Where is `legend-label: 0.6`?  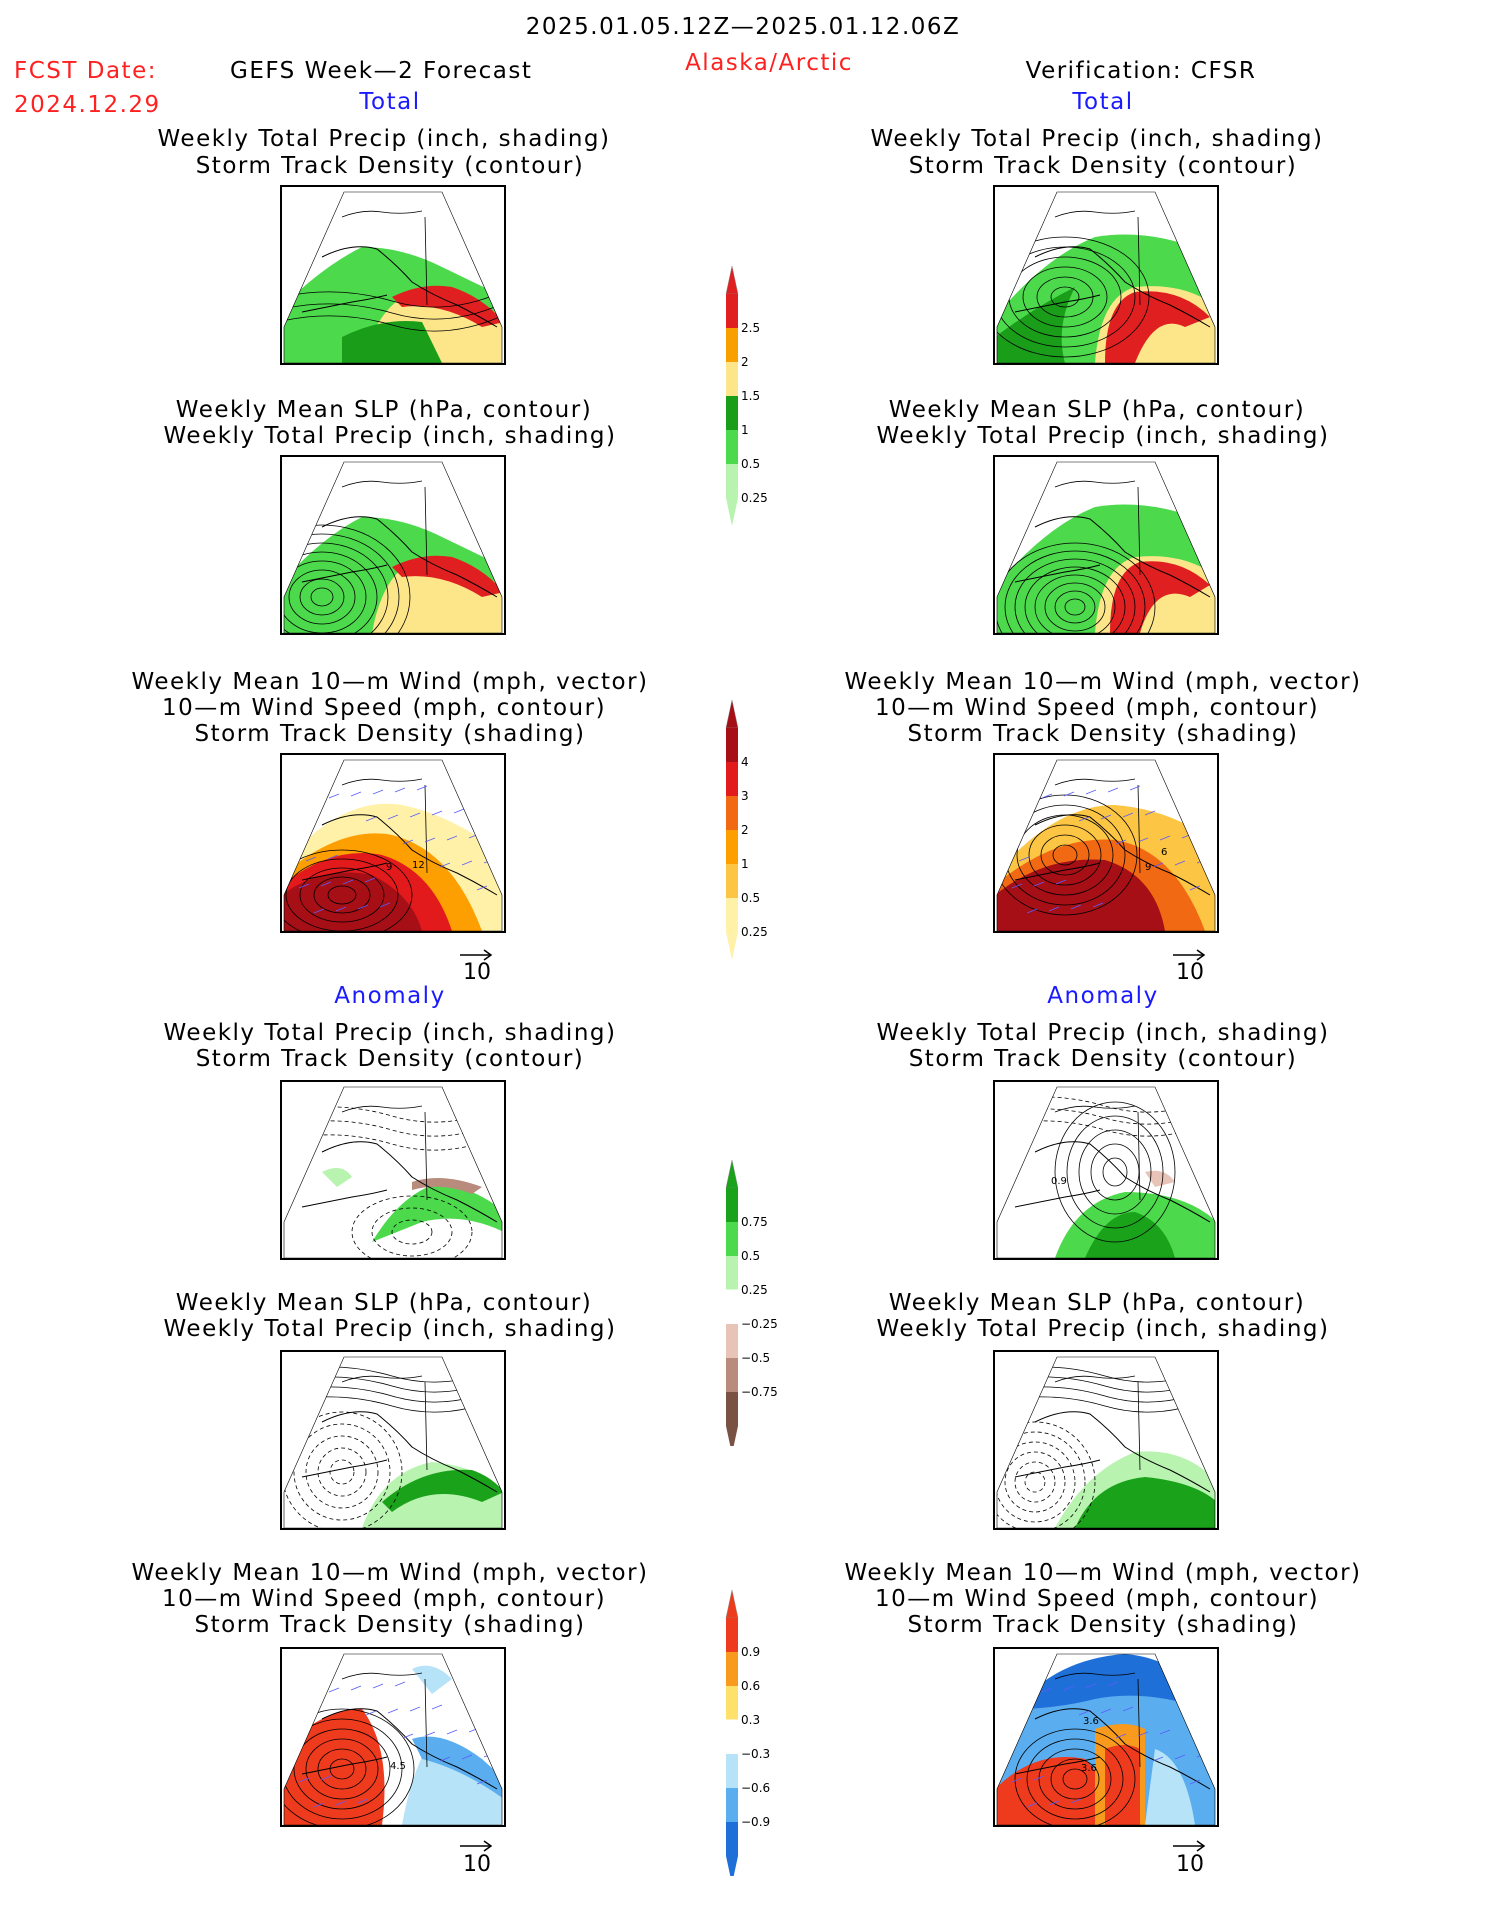
legend-label: 0.6 is located at coordinates (750, 1686).